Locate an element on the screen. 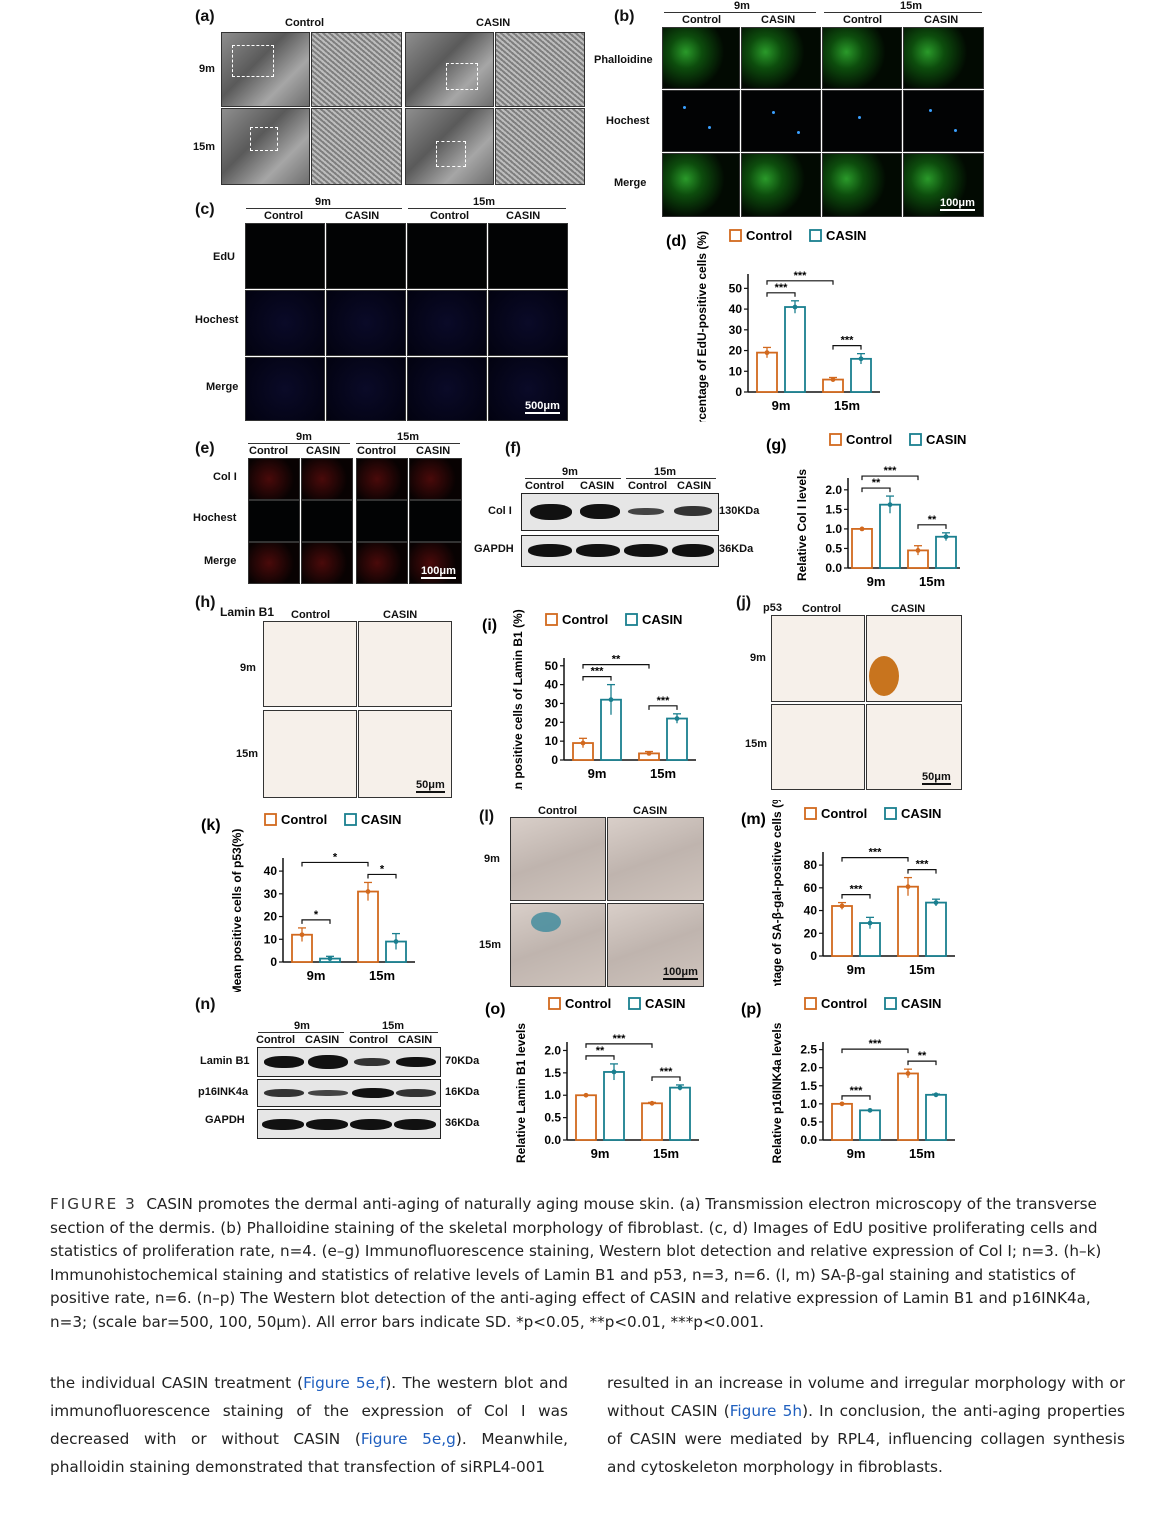  panel-h-row: 9m is located at coordinates (248, 668).